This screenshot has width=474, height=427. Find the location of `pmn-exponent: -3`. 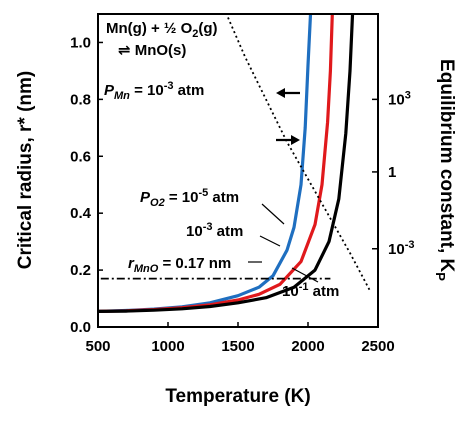

pmn-exponent: -3 is located at coordinates (169, 86).